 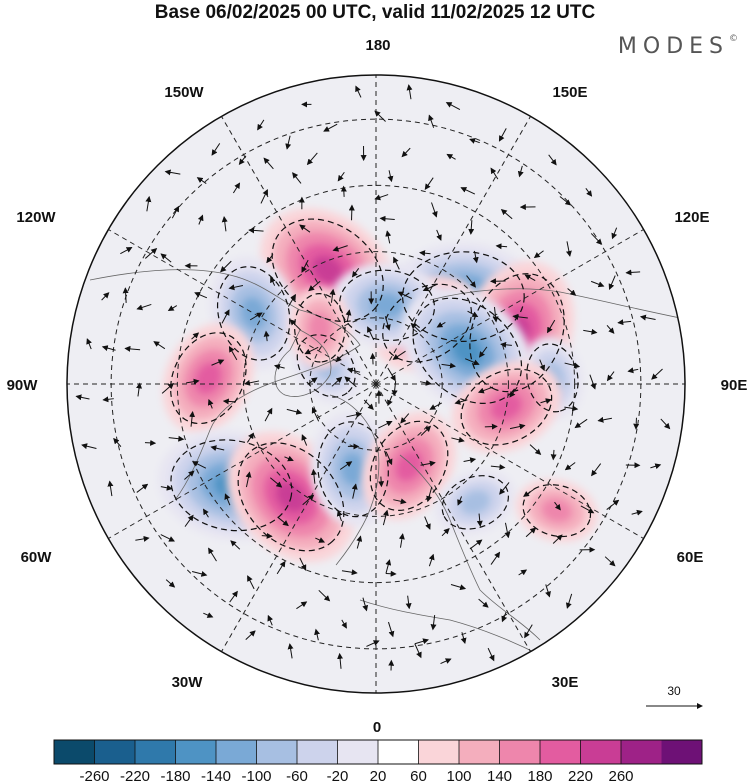 I want to click on reference-vector-label: 30, so click(x=674, y=691).